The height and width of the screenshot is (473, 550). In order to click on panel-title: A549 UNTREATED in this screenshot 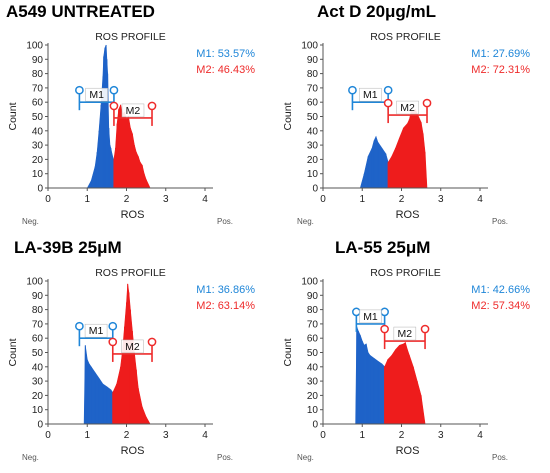, I will do `click(80, 11)`.